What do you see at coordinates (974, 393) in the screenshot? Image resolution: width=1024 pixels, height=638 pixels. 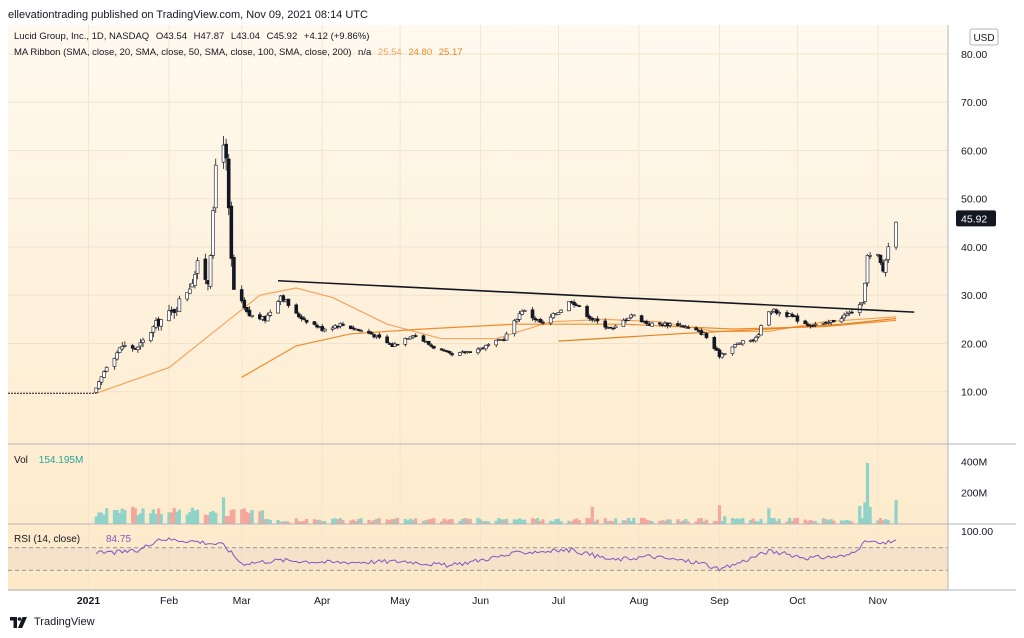 I see `y-tick-label-7: 10.00` at bounding box center [974, 393].